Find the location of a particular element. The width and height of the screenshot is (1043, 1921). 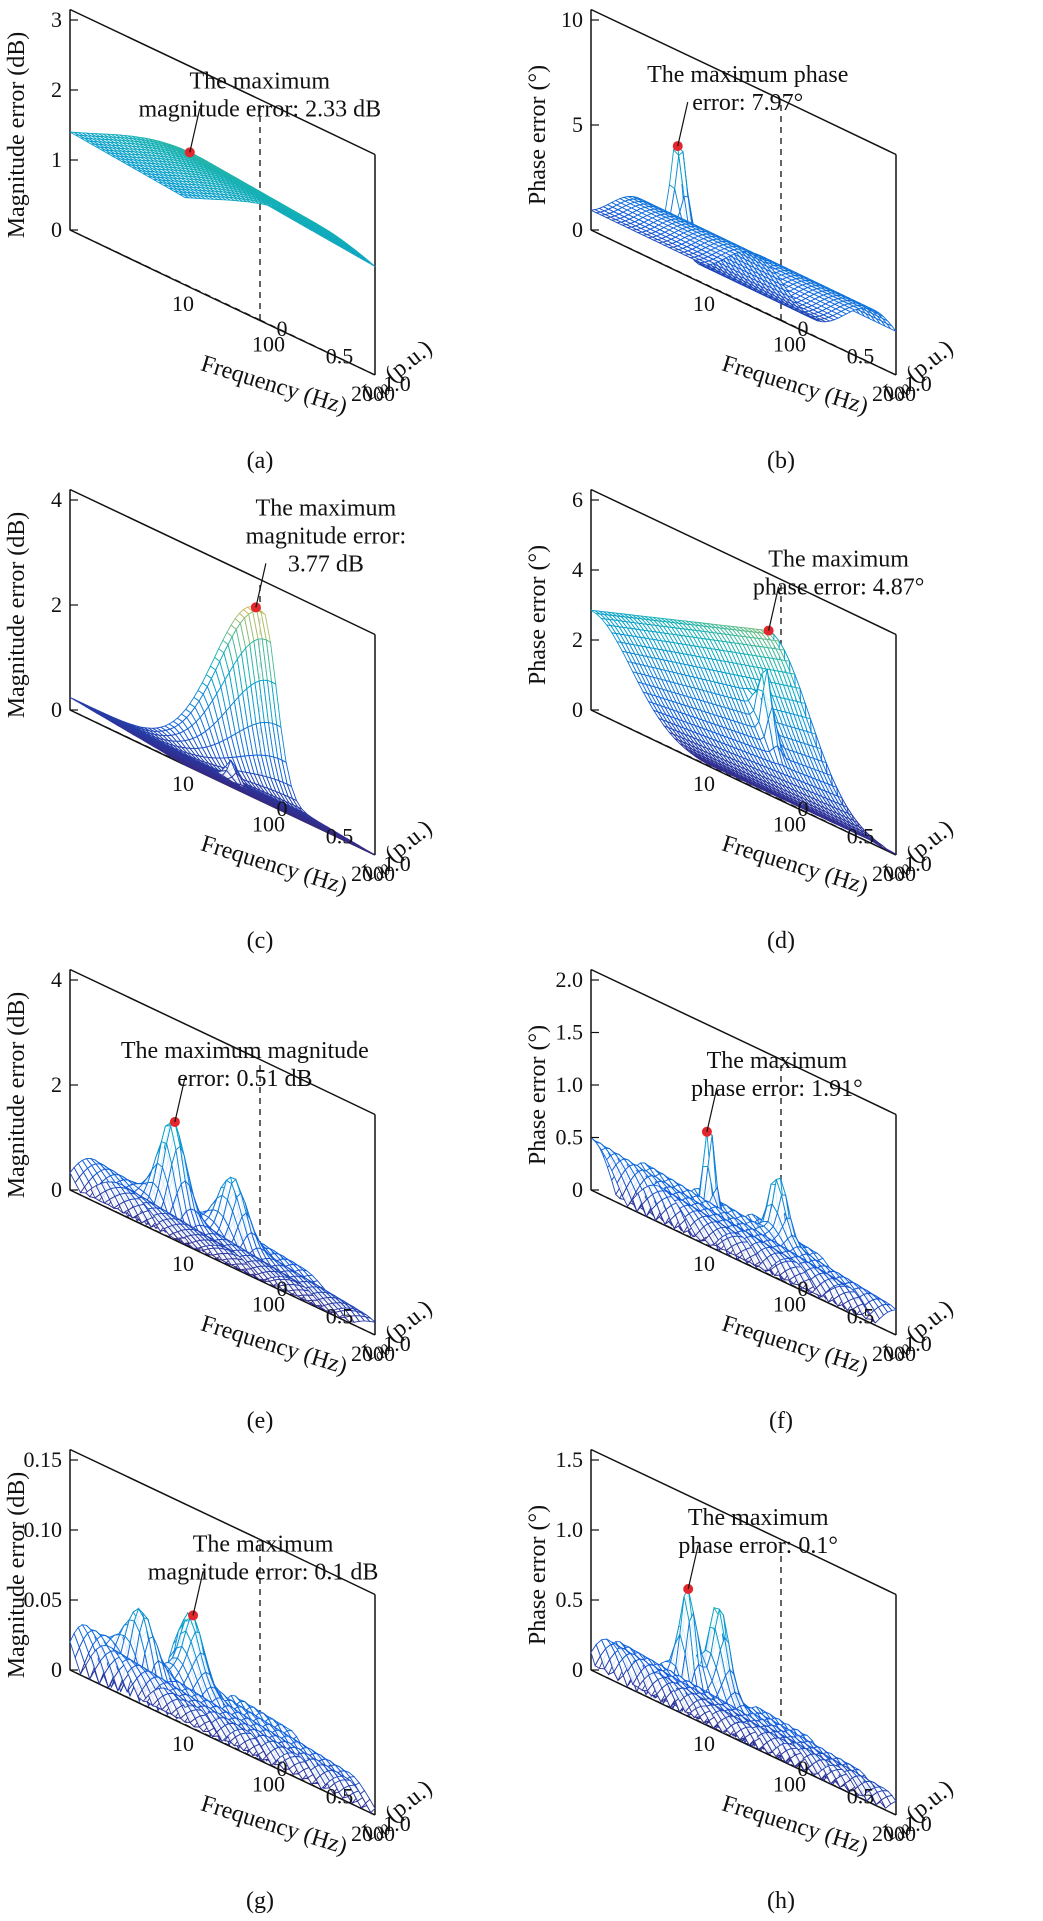

z-tick-label: 5 is located at coordinates (577, 124).